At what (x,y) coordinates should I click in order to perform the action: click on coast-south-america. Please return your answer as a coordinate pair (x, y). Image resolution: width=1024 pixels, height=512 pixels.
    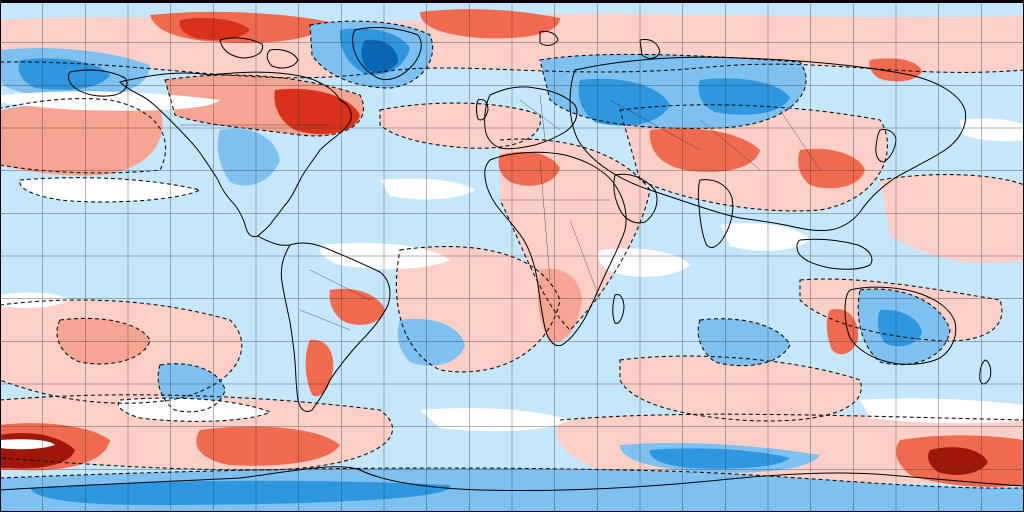
    Looking at the image, I should click on (335, 327).